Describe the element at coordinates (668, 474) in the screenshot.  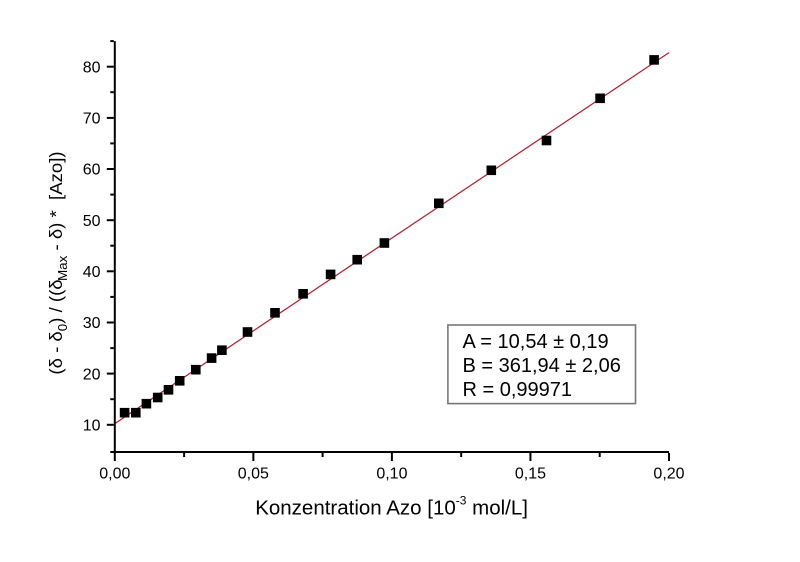
I see `svg-text: 0,20` at that location.